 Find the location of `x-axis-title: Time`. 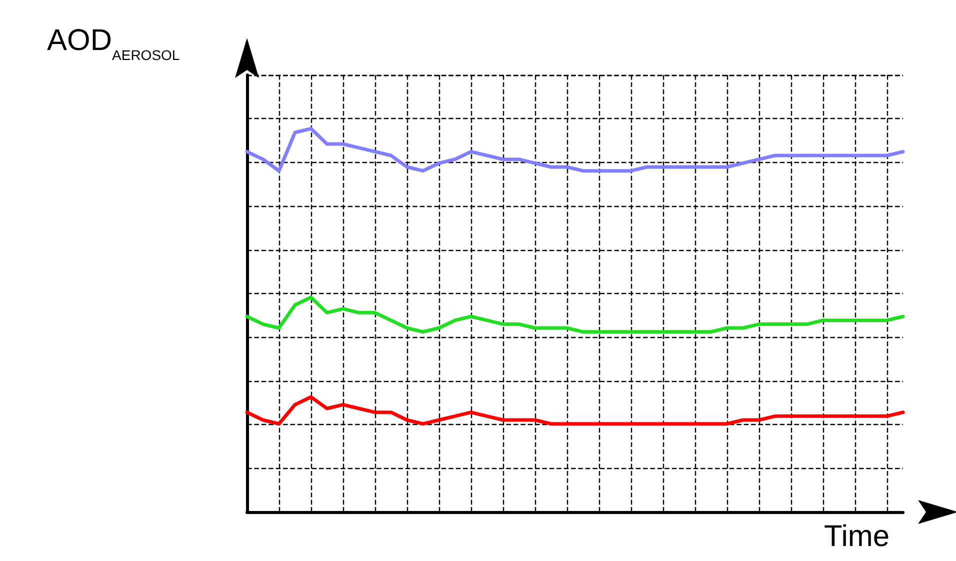

x-axis-title: Time is located at coordinates (857, 537).